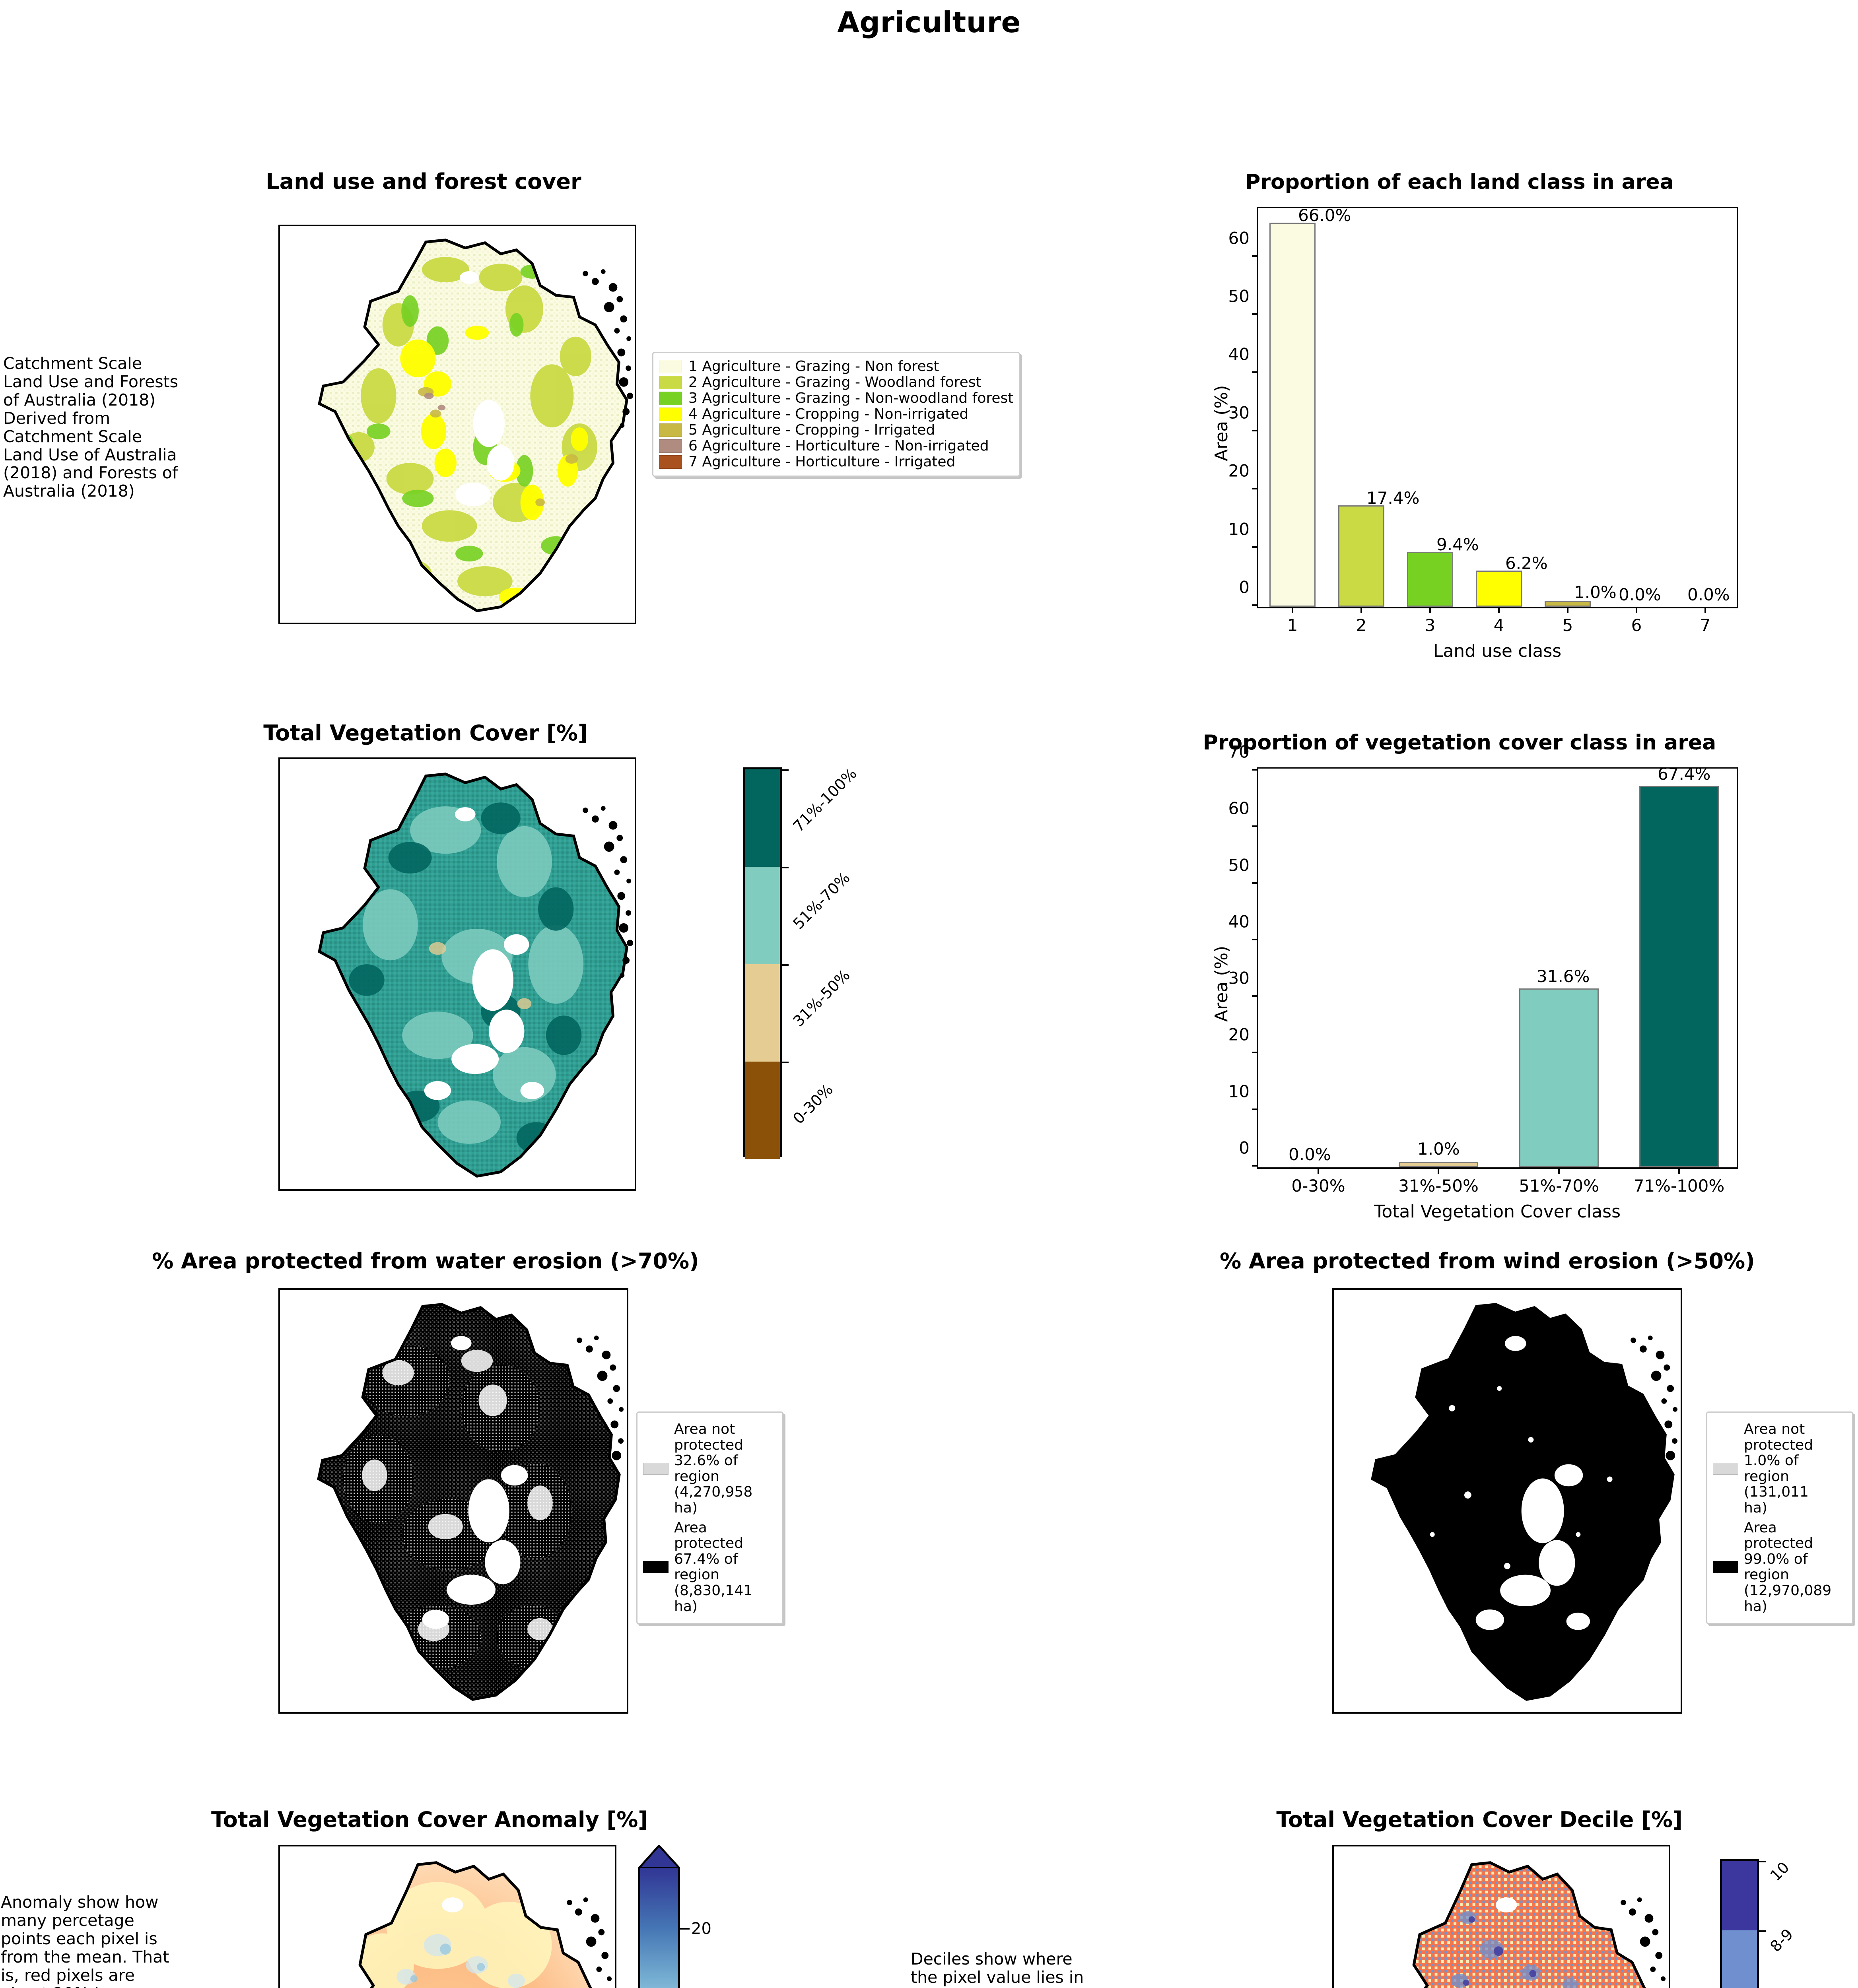  I want to click on water-erosion-map, so click(453, 1501).